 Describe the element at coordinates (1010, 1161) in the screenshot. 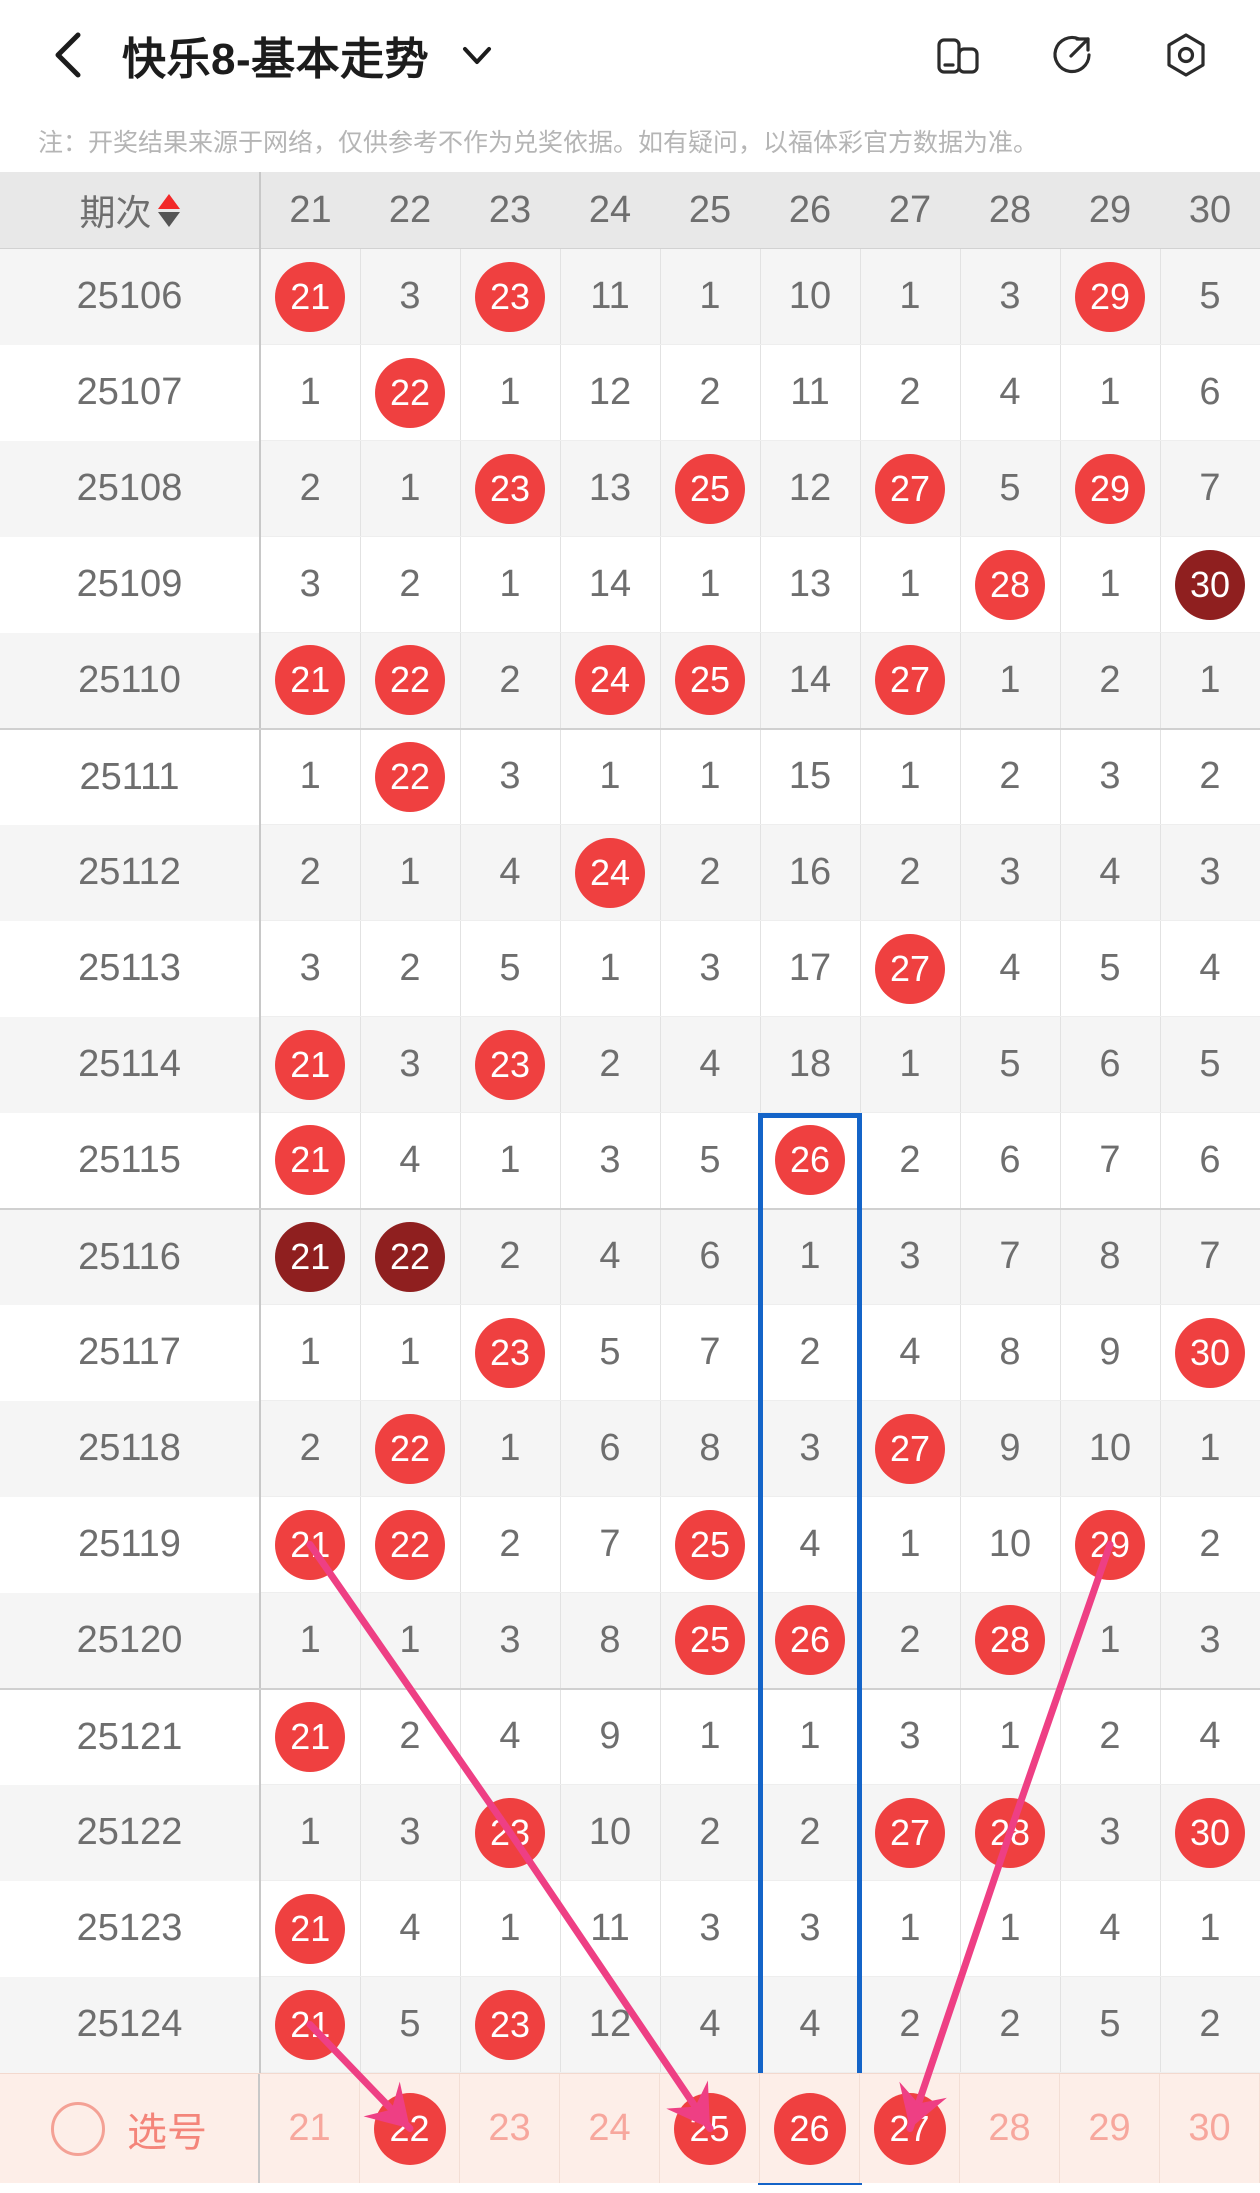

I see `number-cell-28: 6` at that location.